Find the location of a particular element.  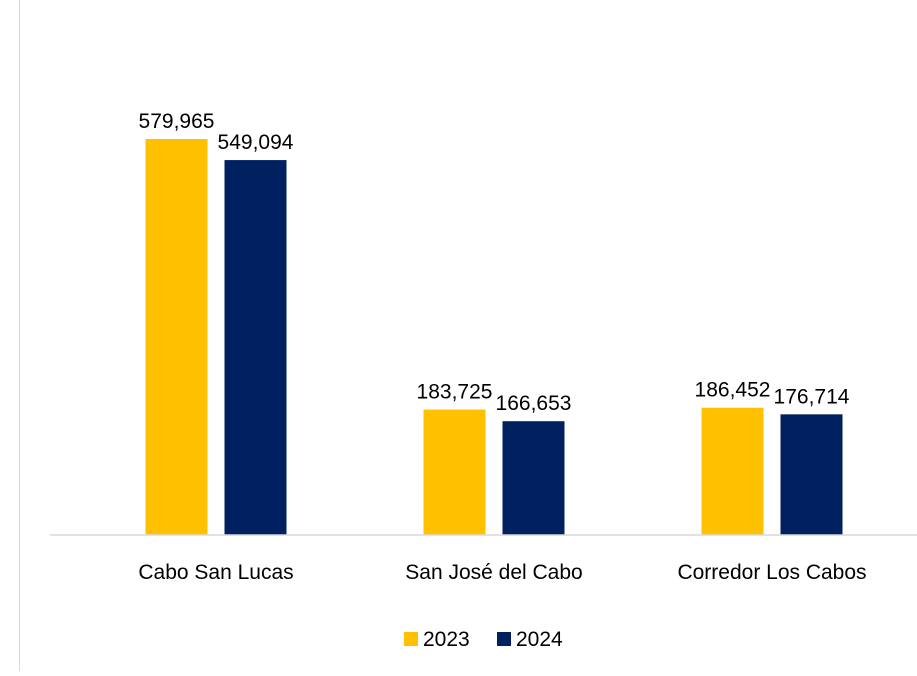

data-label-2023-2: 186,452 is located at coordinates (733, 390).